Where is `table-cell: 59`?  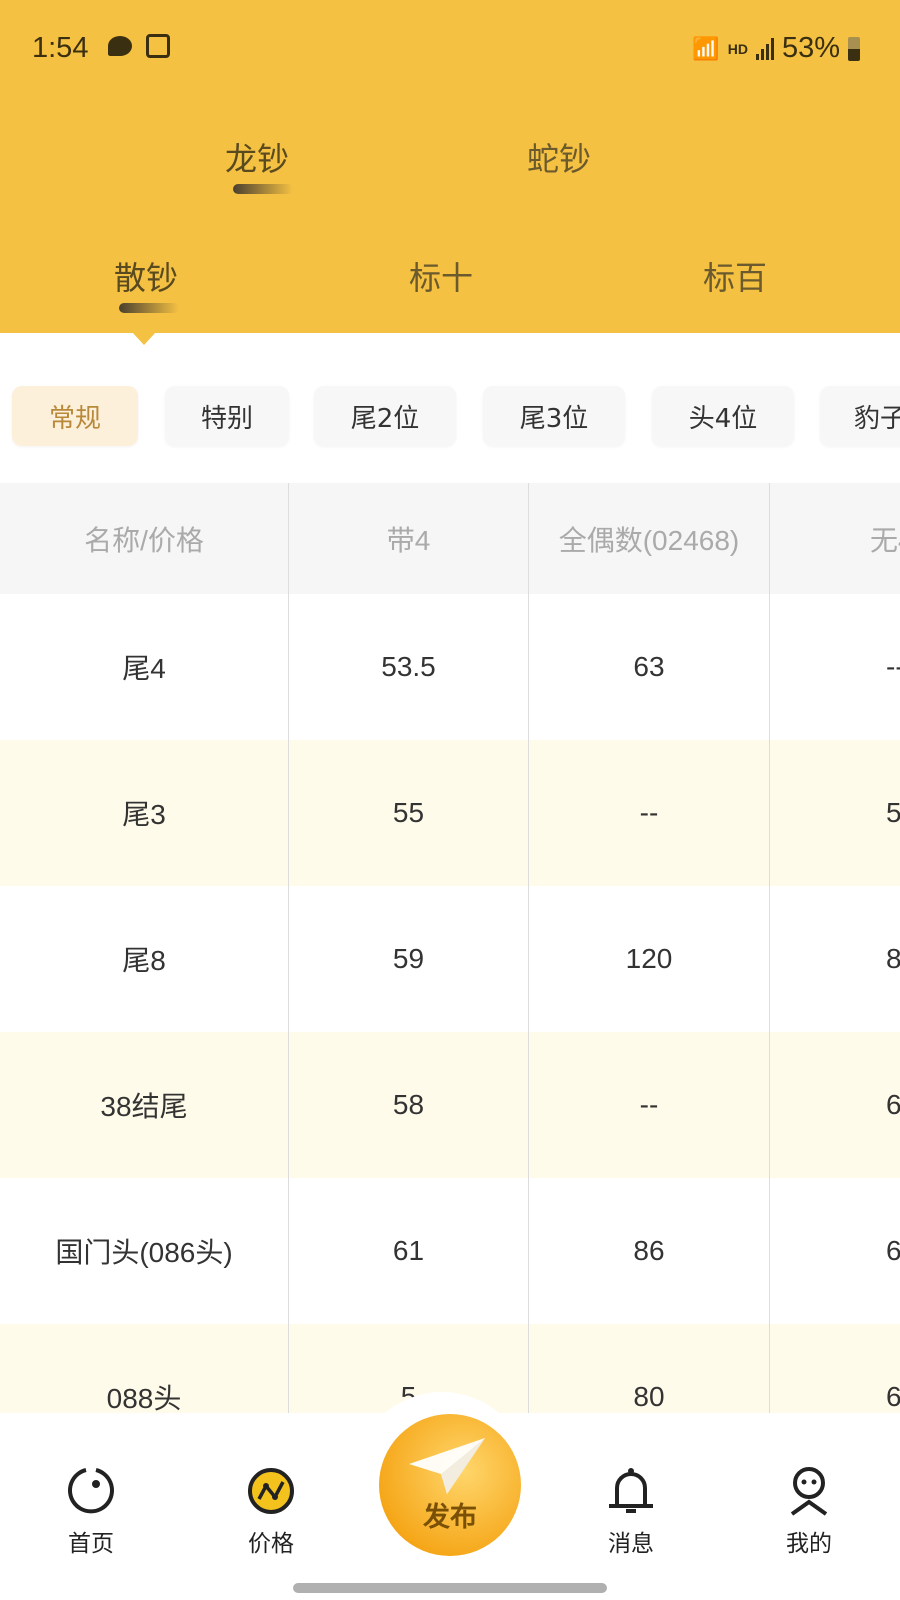
table-cell: 59 is located at coordinates (409, 959).